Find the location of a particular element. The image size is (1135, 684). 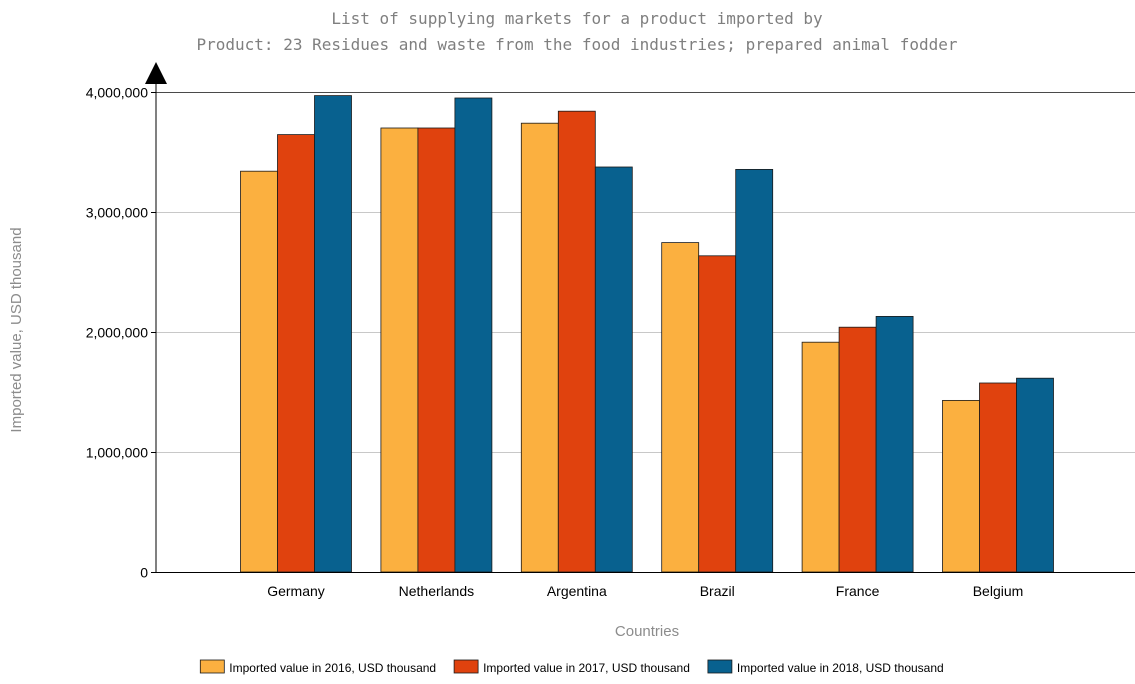

y-tick-labels: 0 1,000,000 2,000,000 3,000,000 4,000,000 is located at coordinates (121, 333).